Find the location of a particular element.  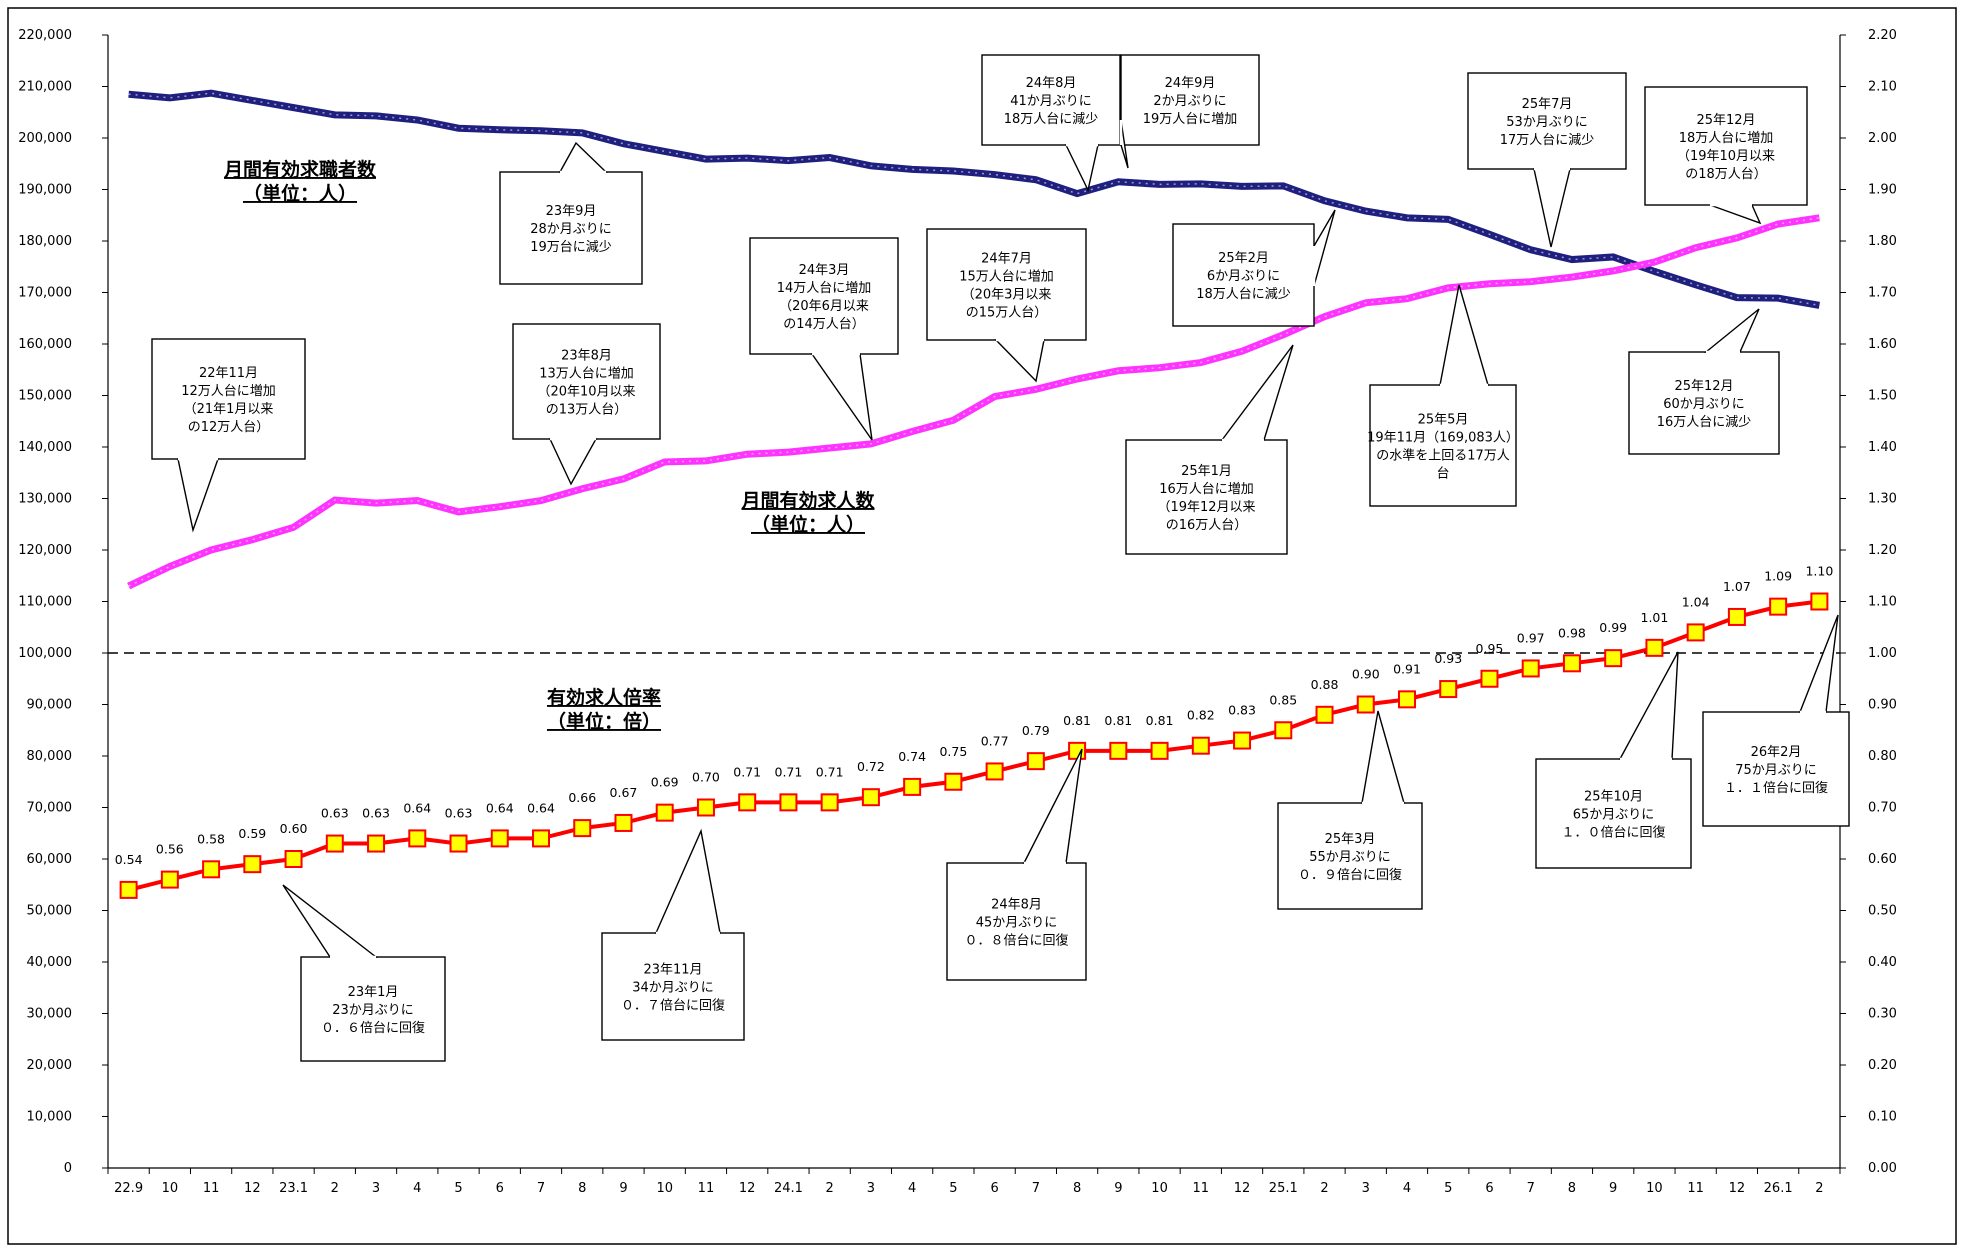

left-tick-label: 150,000 is located at coordinates (45, 396).